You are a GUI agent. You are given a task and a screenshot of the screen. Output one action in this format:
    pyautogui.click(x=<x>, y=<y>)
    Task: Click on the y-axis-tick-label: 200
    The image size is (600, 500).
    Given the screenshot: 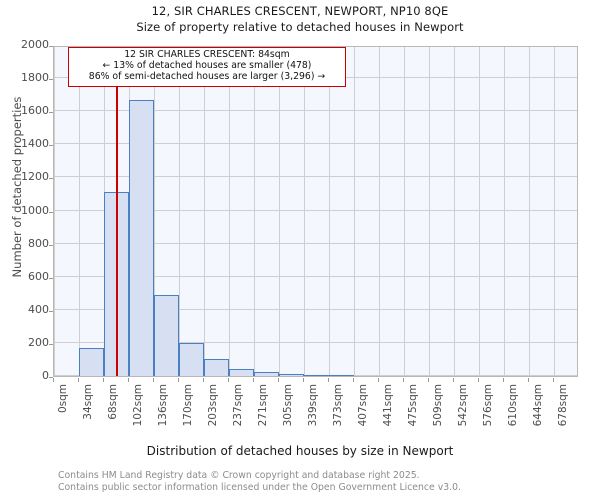 What is the action you would take?
    pyautogui.click(x=38, y=342)
    